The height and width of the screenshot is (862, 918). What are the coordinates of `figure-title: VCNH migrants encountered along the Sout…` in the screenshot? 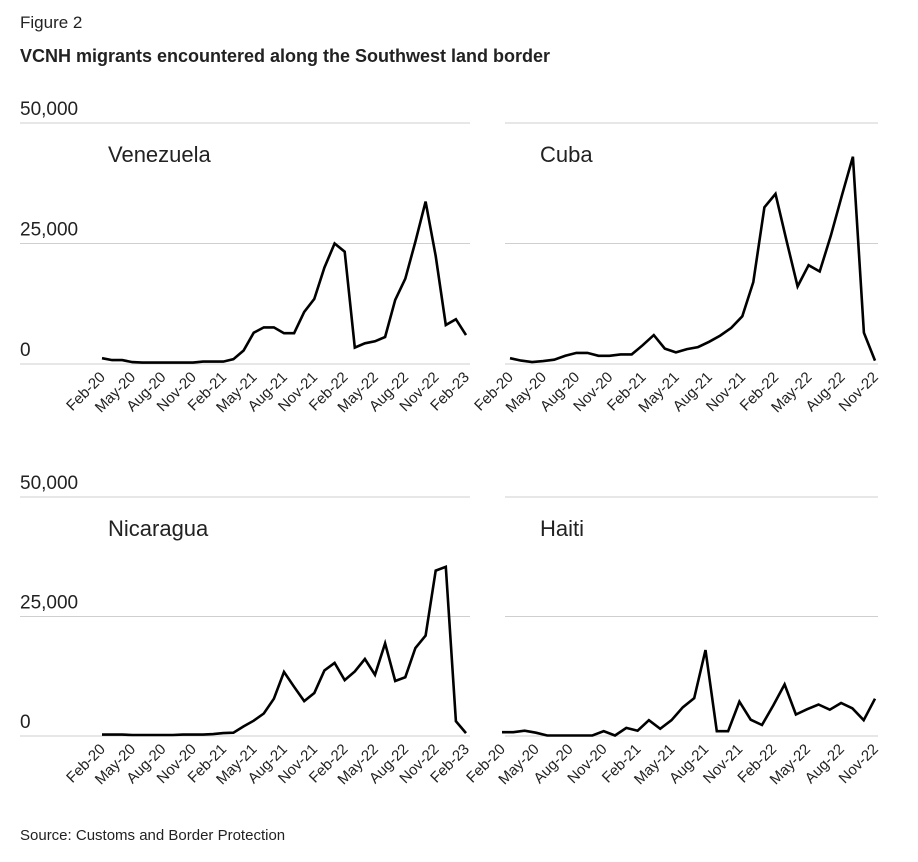 It's located at (285, 56).